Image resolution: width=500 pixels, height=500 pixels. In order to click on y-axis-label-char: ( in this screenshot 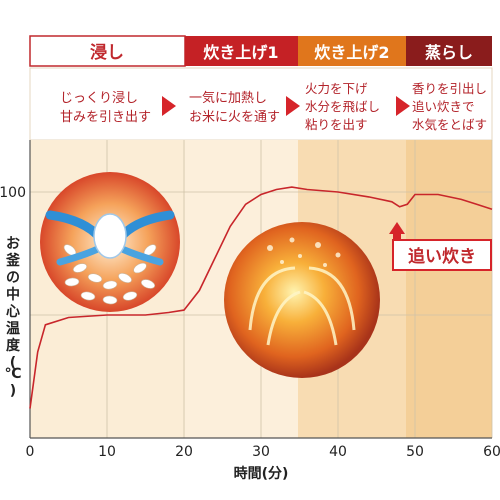, I will do `click(13, 363)`.